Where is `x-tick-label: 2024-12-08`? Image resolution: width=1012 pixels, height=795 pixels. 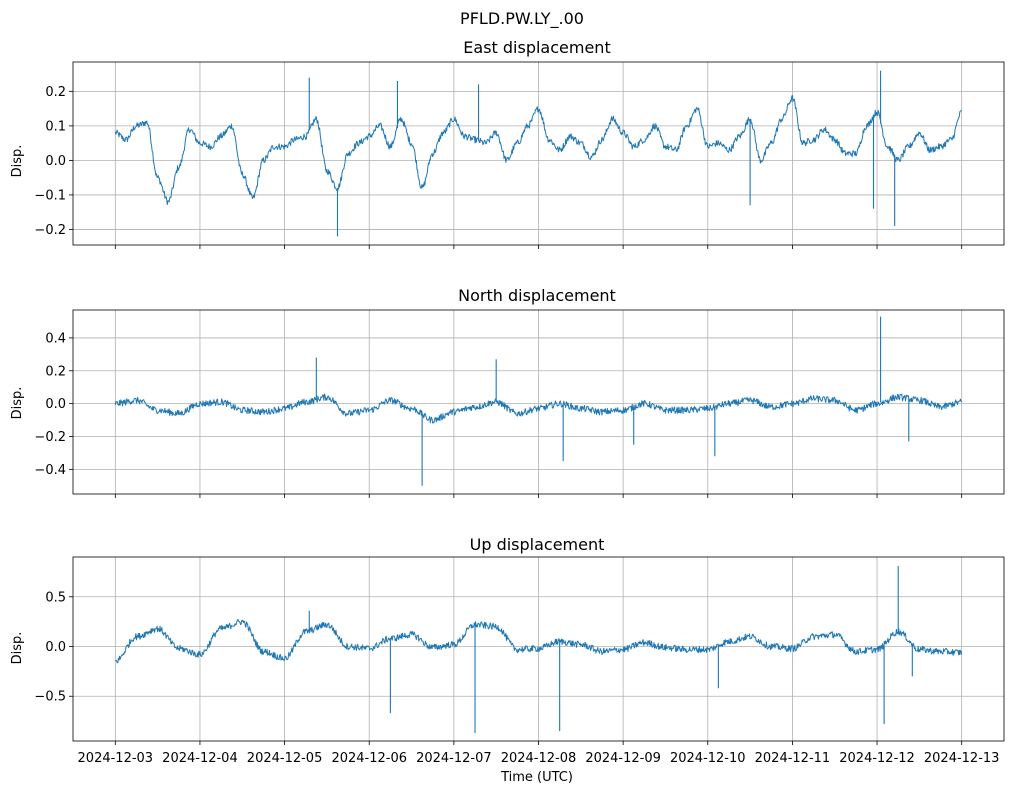 x-tick-label: 2024-12-08 is located at coordinates (539, 758).